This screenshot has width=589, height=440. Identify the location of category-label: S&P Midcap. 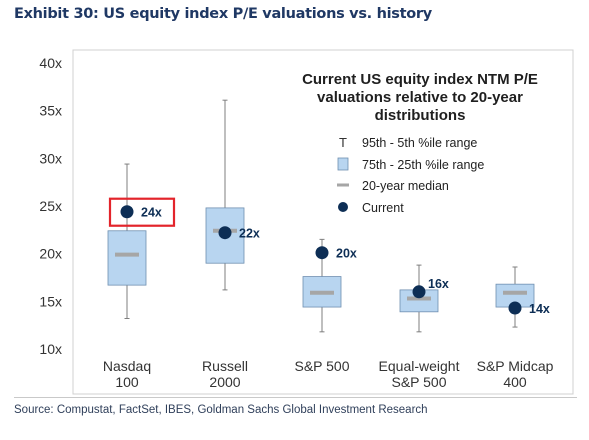
(515, 366).